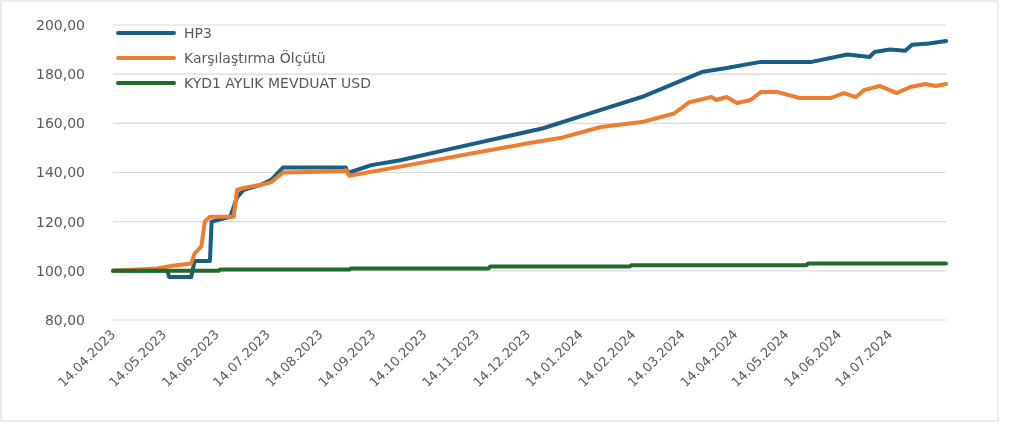  I want to click on legend-label: KYD1 AYLIK MEVDUAT USD, so click(277, 82).